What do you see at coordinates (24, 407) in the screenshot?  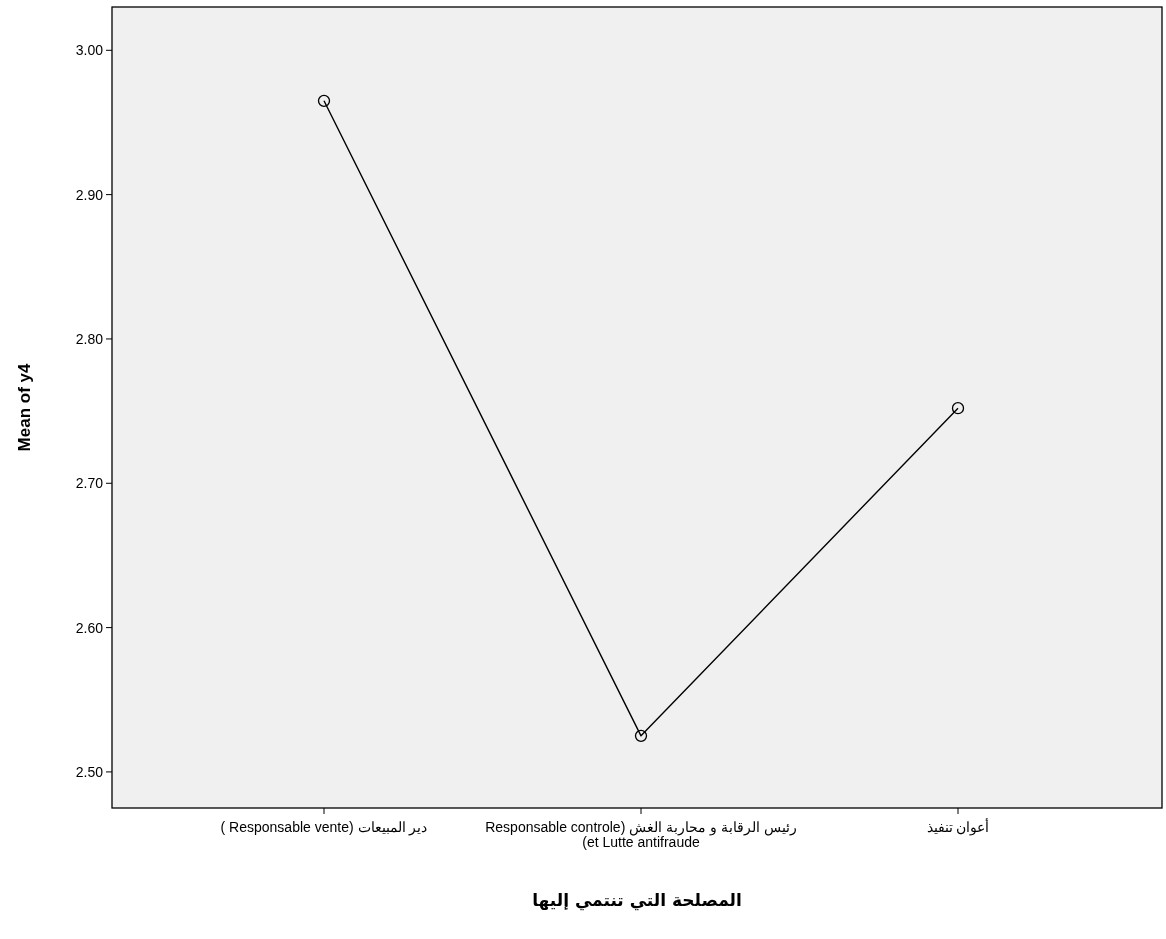 I see `y-axis-title: Mean of y4` at bounding box center [24, 407].